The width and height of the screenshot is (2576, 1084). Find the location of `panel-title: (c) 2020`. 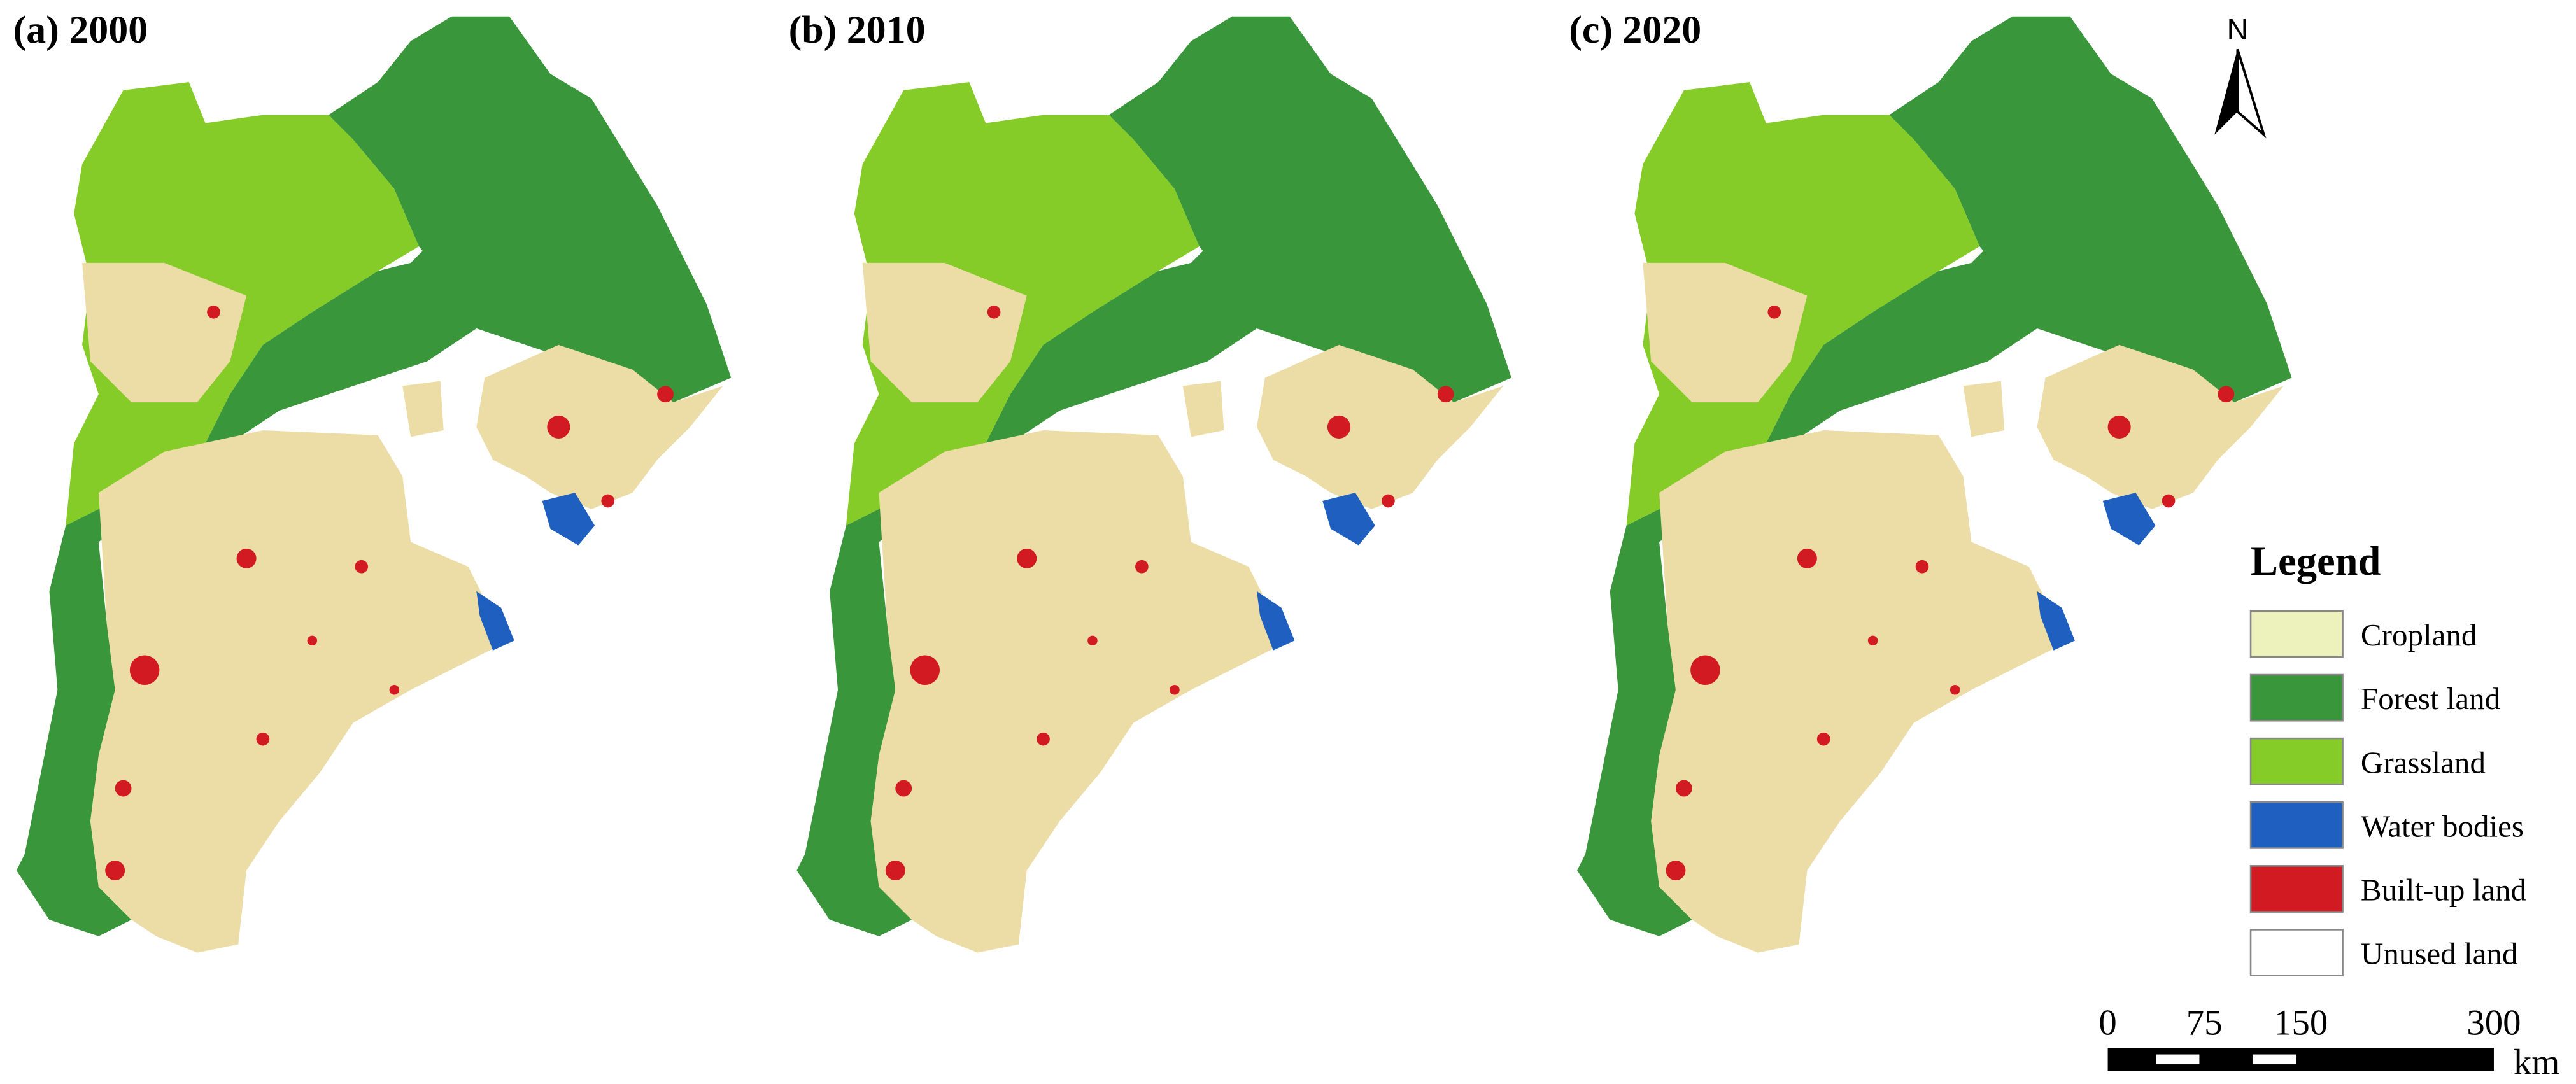

panel-title: (c) 2020 is located at coordinates (1635, 30).